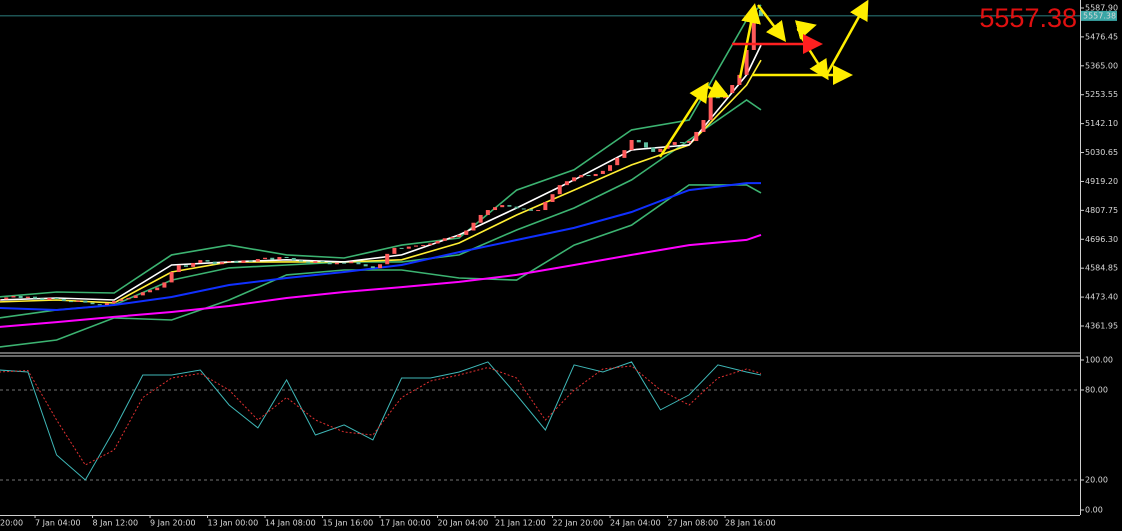 This screenshot has height=531, width=1122. Describe the element at coordinates (58, 523) in the screenshot. I see `x-tick-label: 7 Jan 04:00` at that location.